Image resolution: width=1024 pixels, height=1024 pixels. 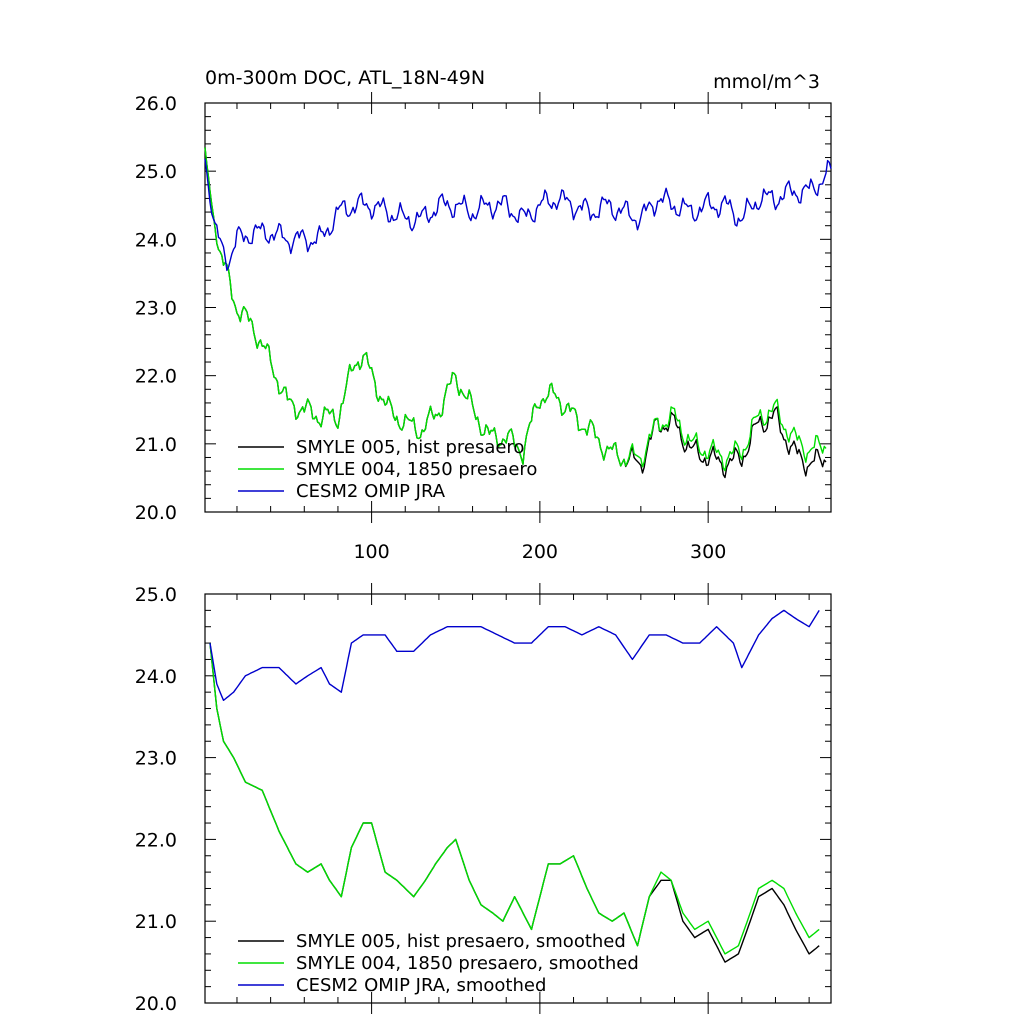 What do you see at coordinates (156, 104) in the screenshot?
I see `y-tick-label: 26.0` at bounding box center [156, 104].